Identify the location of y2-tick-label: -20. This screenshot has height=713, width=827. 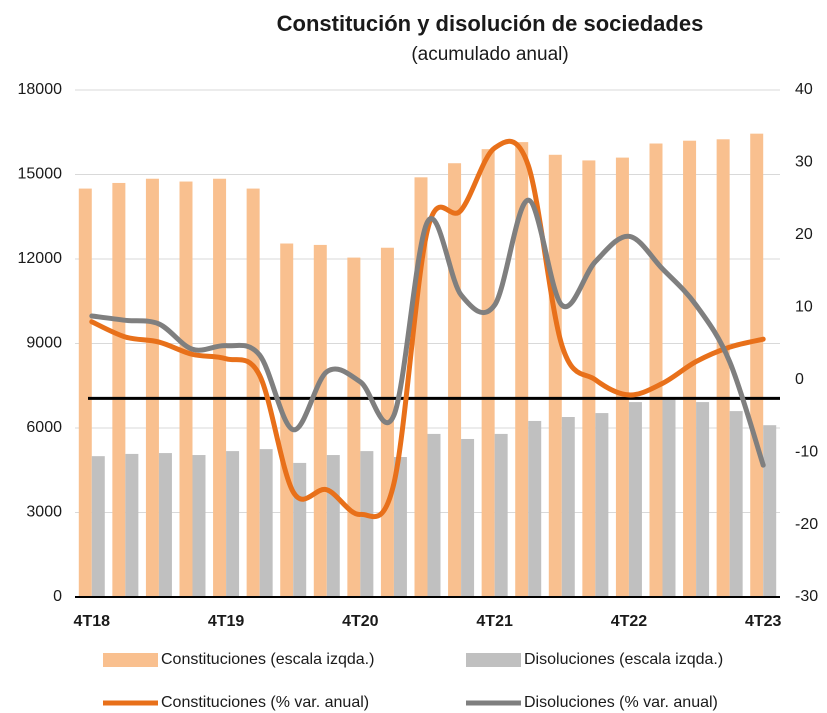
(806, 524).